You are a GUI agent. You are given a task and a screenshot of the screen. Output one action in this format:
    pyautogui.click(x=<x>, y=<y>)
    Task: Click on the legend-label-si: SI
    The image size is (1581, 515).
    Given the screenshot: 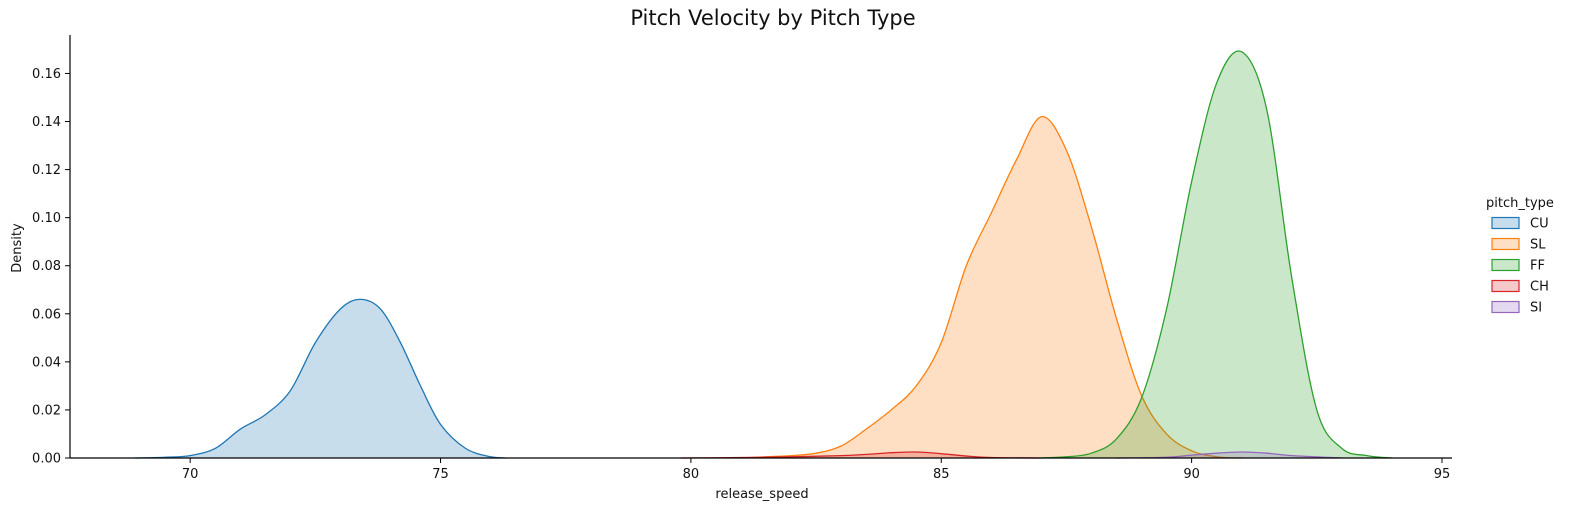 What is the action you would take?
    pyautogui.click(x=1536, y=308)
    